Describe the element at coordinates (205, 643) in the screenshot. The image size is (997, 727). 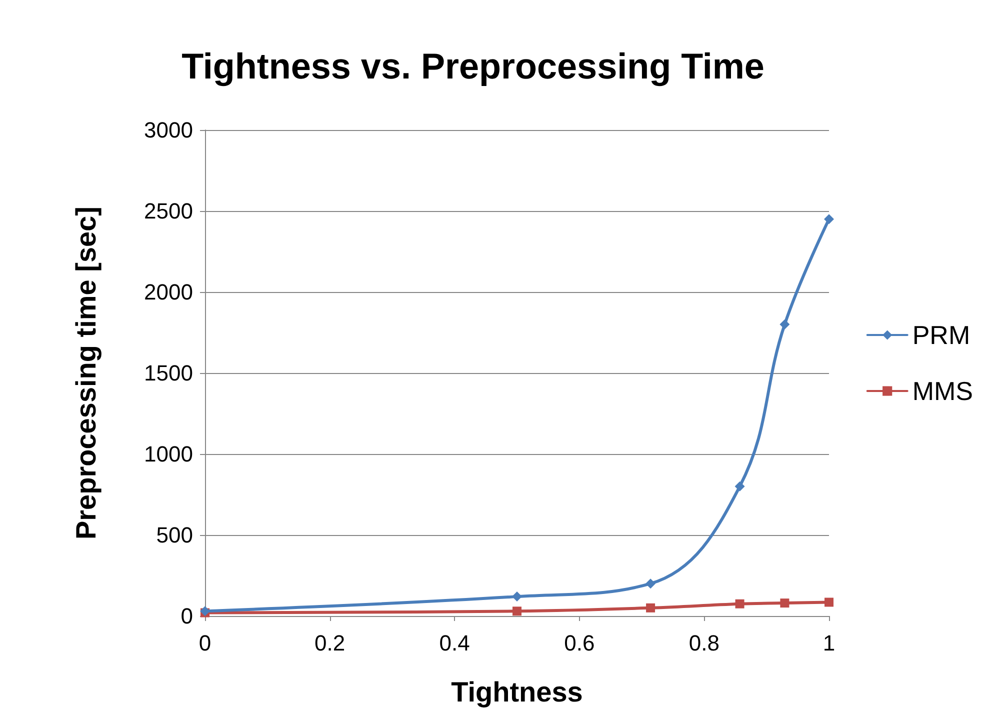
I see `x-tick-label: 0` at that location.